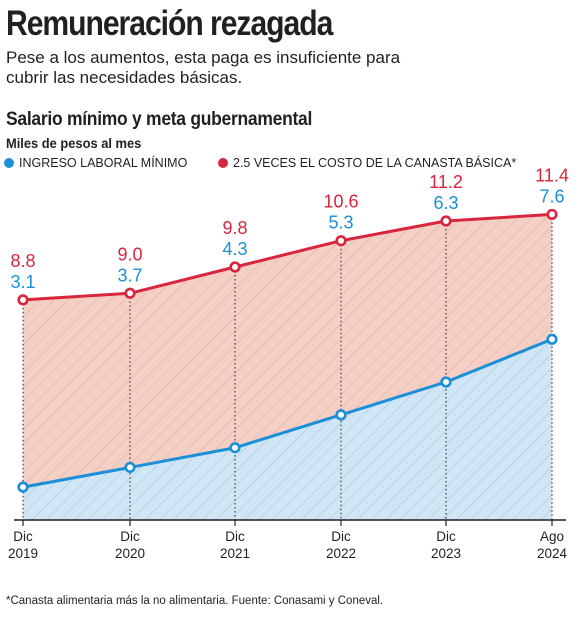 The image size is (579, 620). Describe the element at coordinates (103, 163) in the screenshot. I see `legend-label-ingreso: INGRESO LABORAL MÍNIMO` at that location.